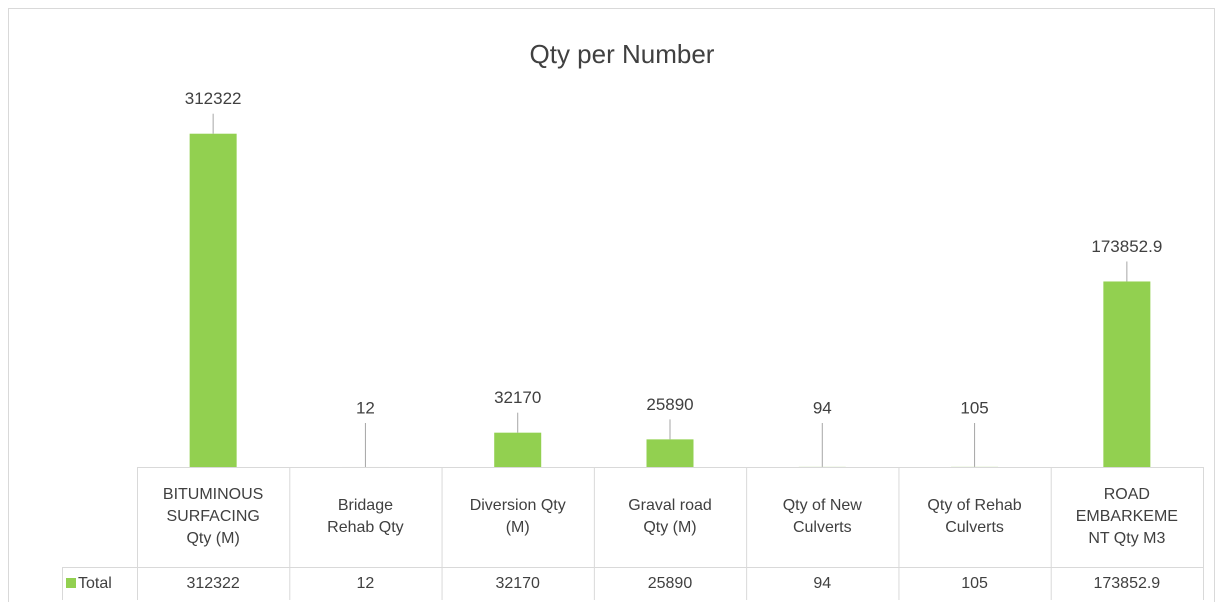 The image size is (1223, 602). I want to click on table-value-text: 173852.9, so click(1127, 583).